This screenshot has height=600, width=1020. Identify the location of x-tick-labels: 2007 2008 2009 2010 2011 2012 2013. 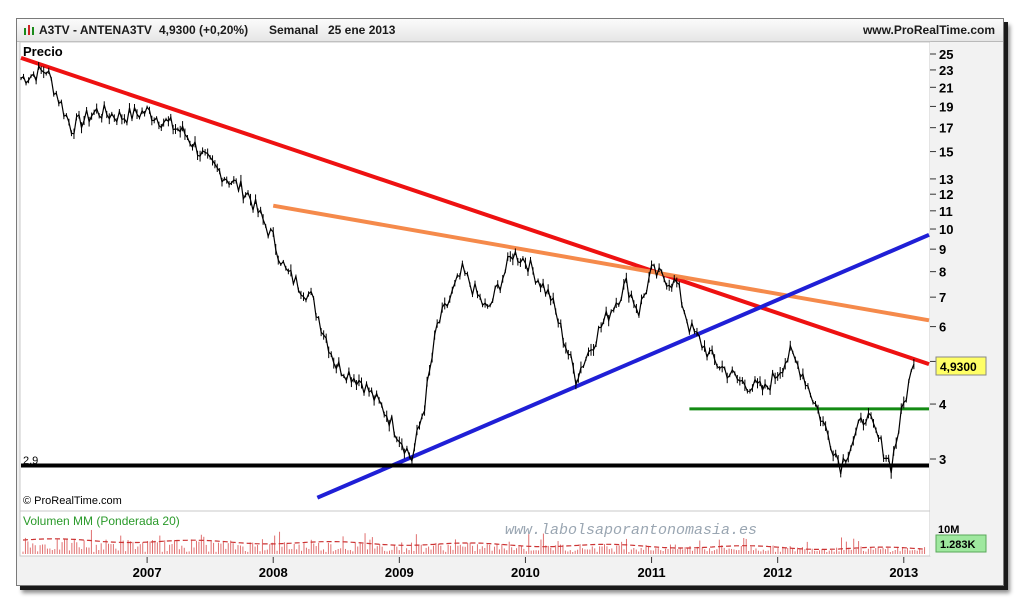
(526, 572).